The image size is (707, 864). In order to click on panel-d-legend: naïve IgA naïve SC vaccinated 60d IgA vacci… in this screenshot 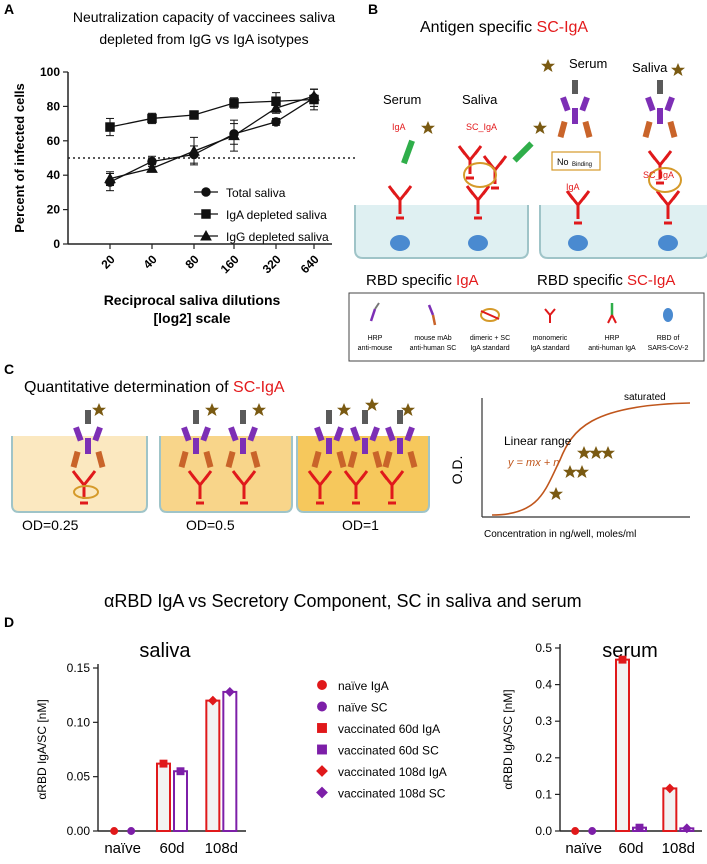, I will do `click(381, 740)`.